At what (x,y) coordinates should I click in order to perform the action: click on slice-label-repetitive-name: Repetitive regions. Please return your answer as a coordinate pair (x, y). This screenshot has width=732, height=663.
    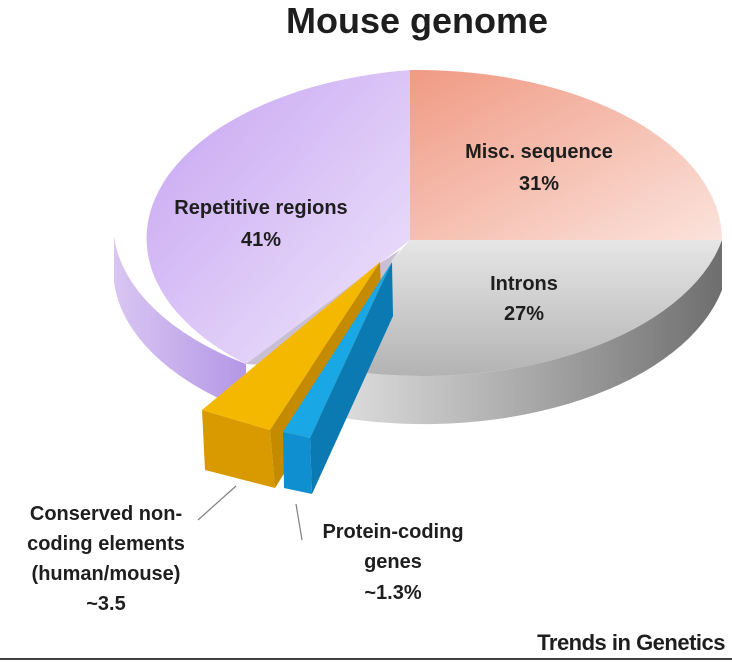
    Looking at the image, I should click on (260, 208).